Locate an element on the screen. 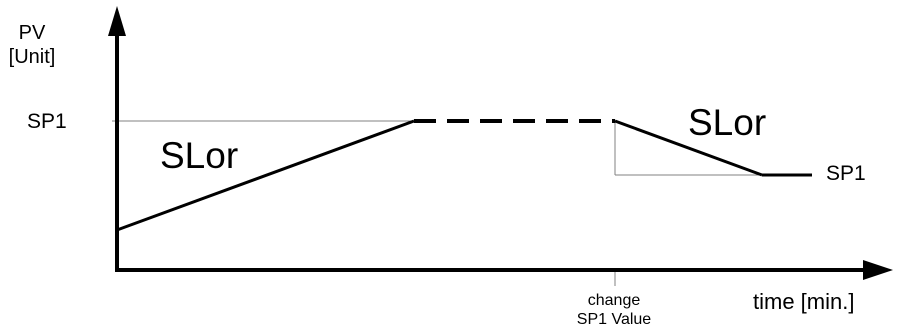  change-event-label-line2: SP1 Value is located at coordinates (614, 319).